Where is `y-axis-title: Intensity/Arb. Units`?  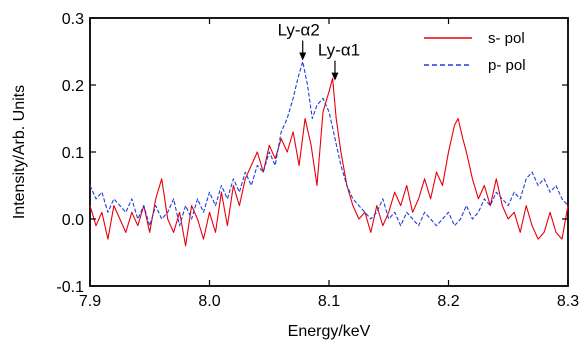 y-axis-title: Intensity/Arb. Units is located at coordinates (19, 152).